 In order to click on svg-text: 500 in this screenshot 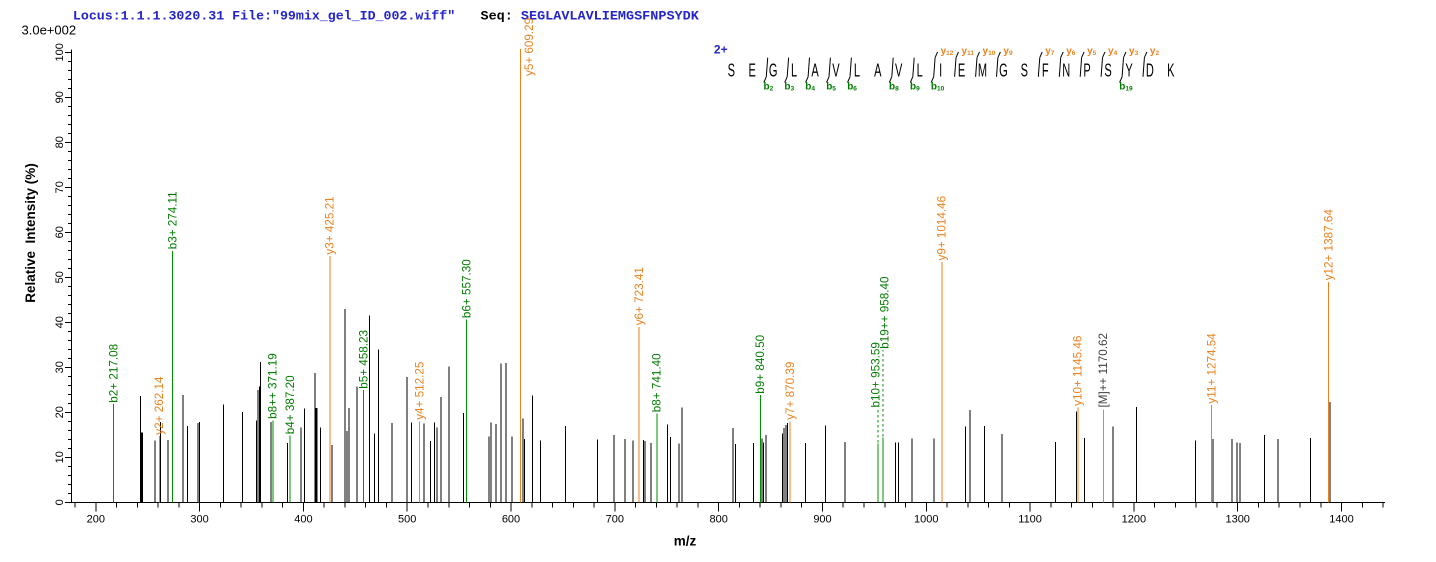, I will do `click(407, 520)`.